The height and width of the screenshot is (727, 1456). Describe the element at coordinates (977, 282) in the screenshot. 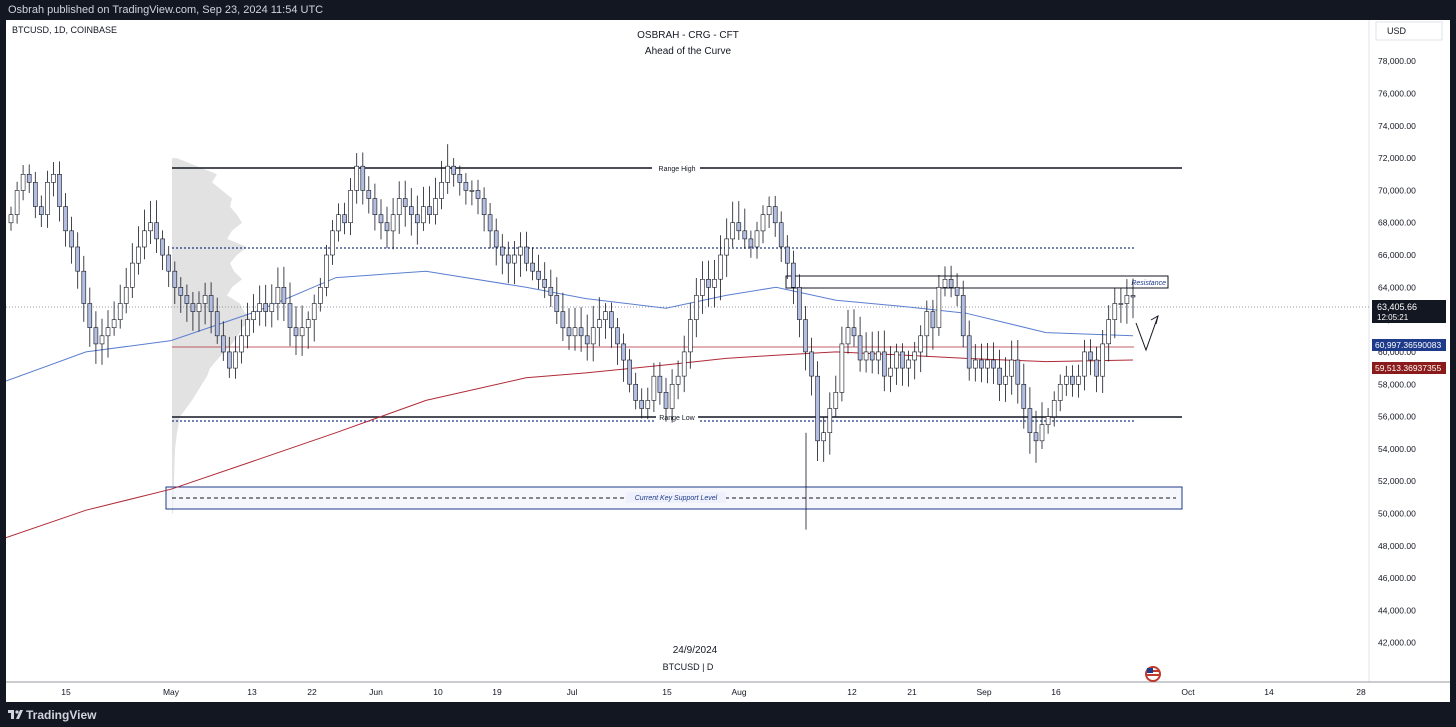

I see `resistance-box` at that location.